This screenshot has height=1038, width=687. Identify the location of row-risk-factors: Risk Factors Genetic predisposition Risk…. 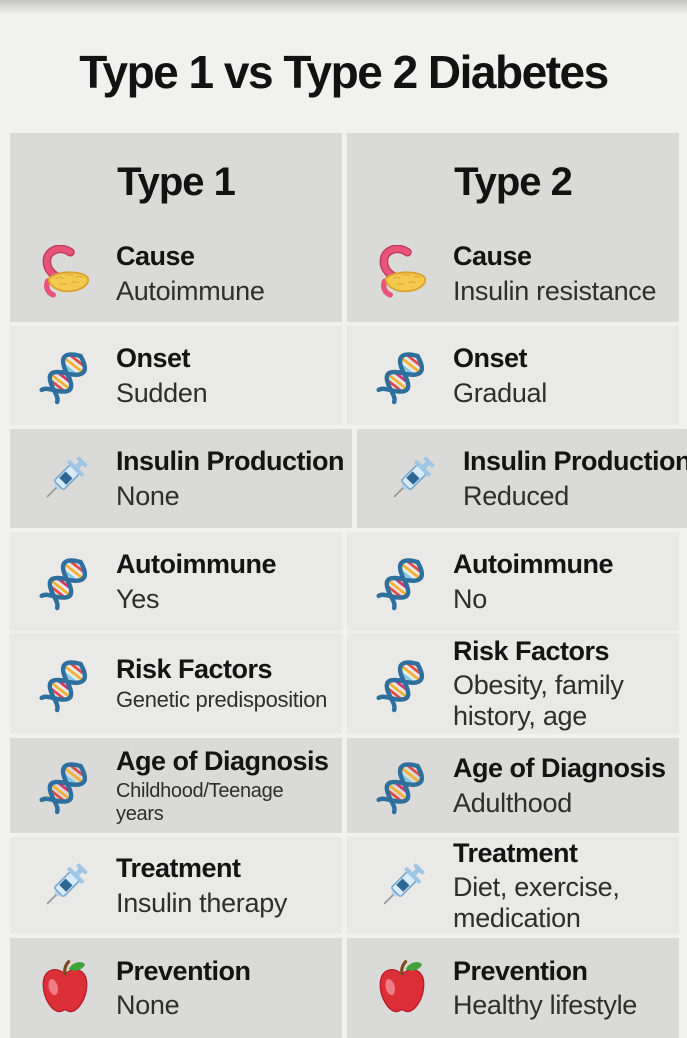
(344, 683).